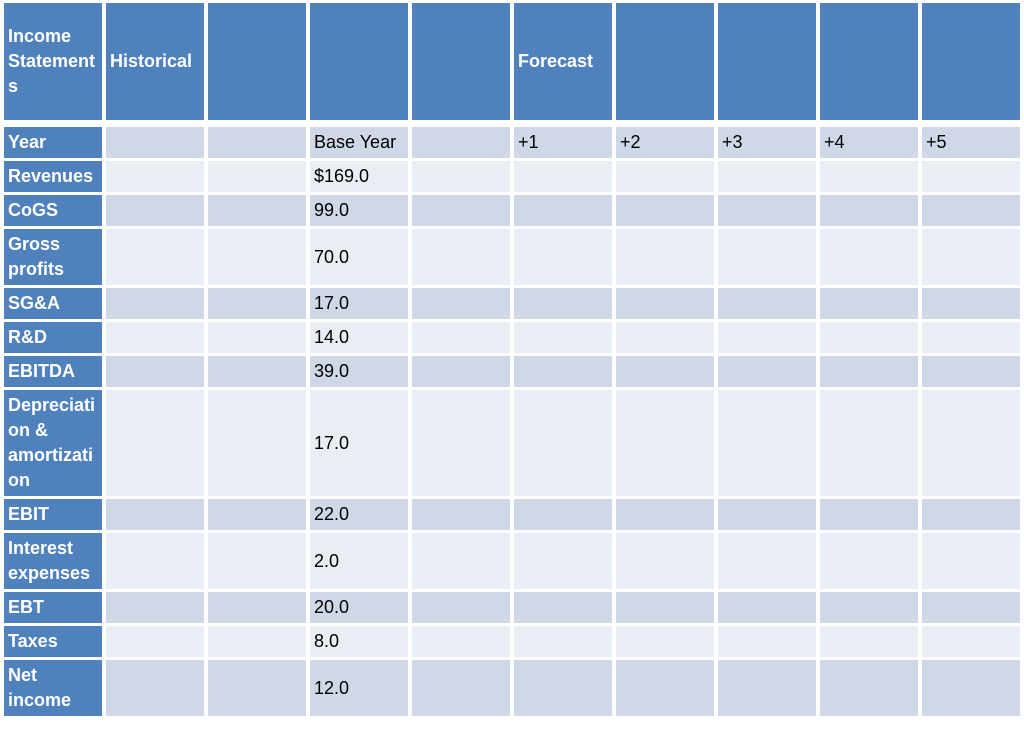 The width and height of the screenshot is (1024, 739). I want to click on table-row: R&D 14.0, so click(512, 337).